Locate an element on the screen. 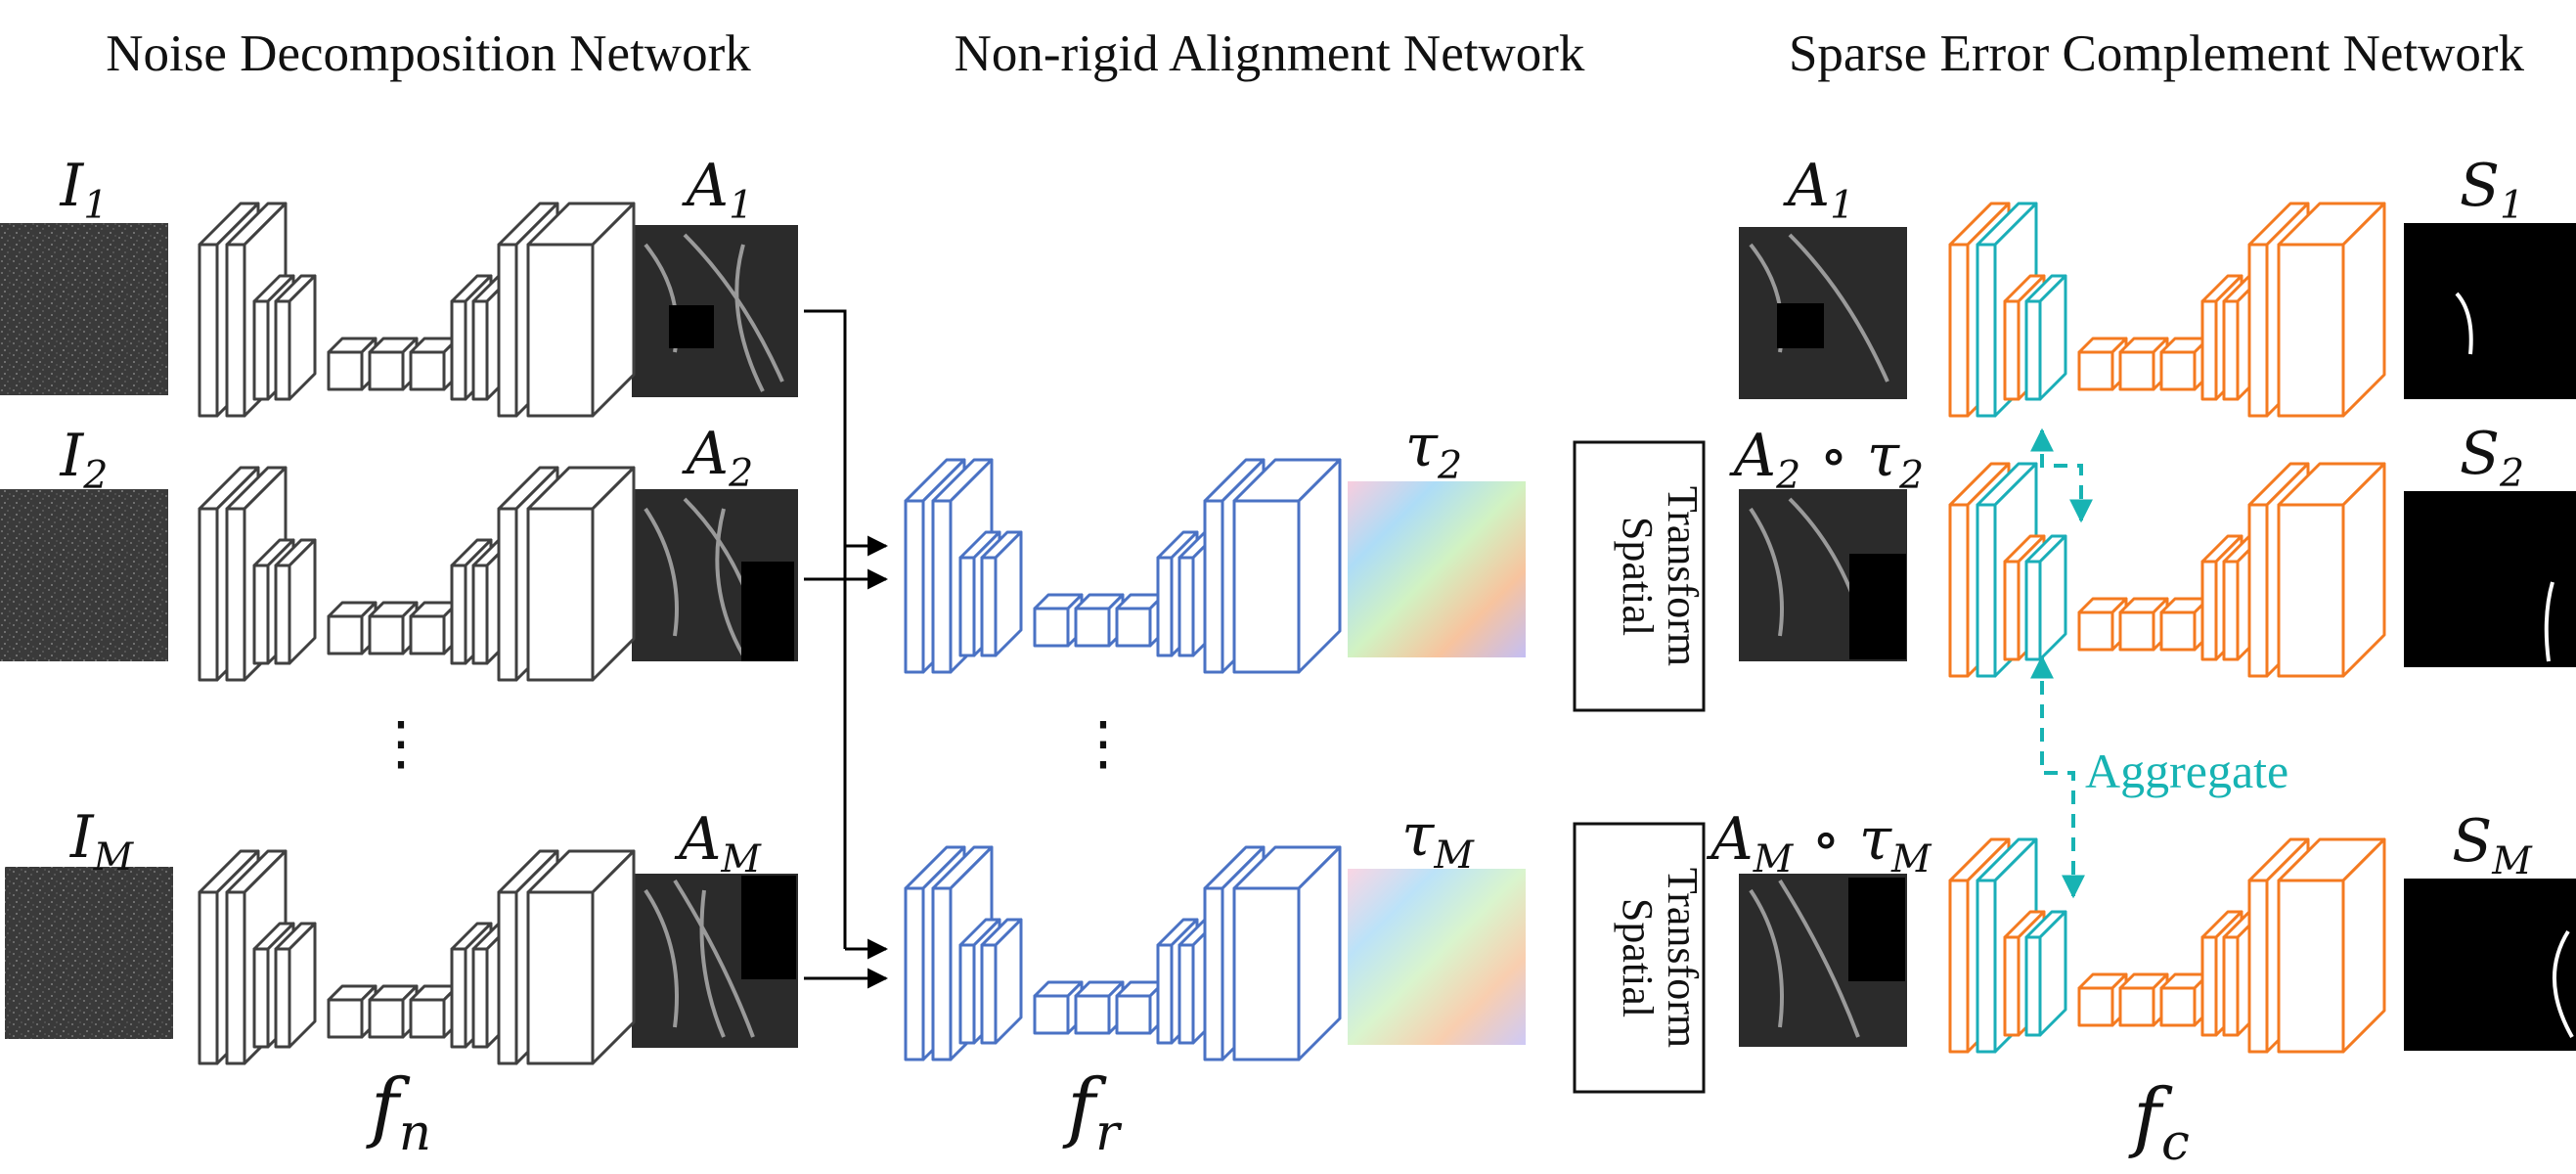 The height and width of the screenshot is (1174, 2576). decomposed-images is located at coordinates (715, 636).